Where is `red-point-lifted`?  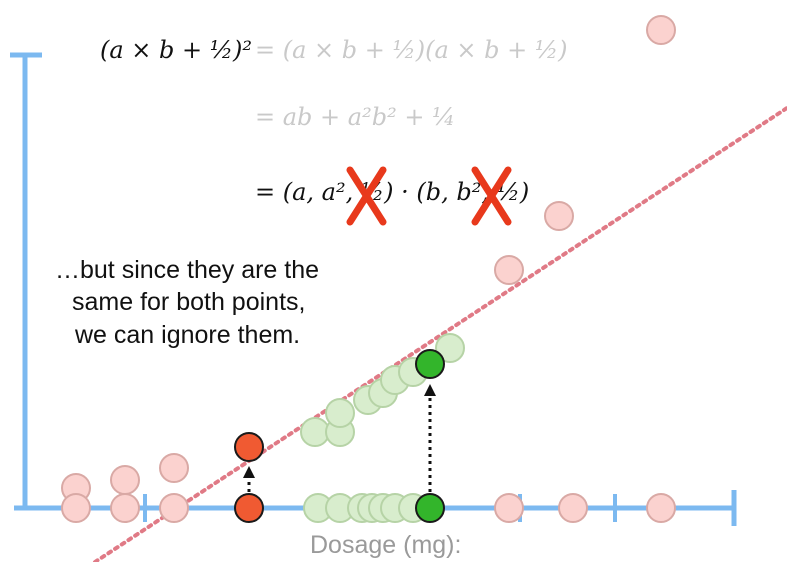 red-point-lifted is located at coordinates (249, 447).